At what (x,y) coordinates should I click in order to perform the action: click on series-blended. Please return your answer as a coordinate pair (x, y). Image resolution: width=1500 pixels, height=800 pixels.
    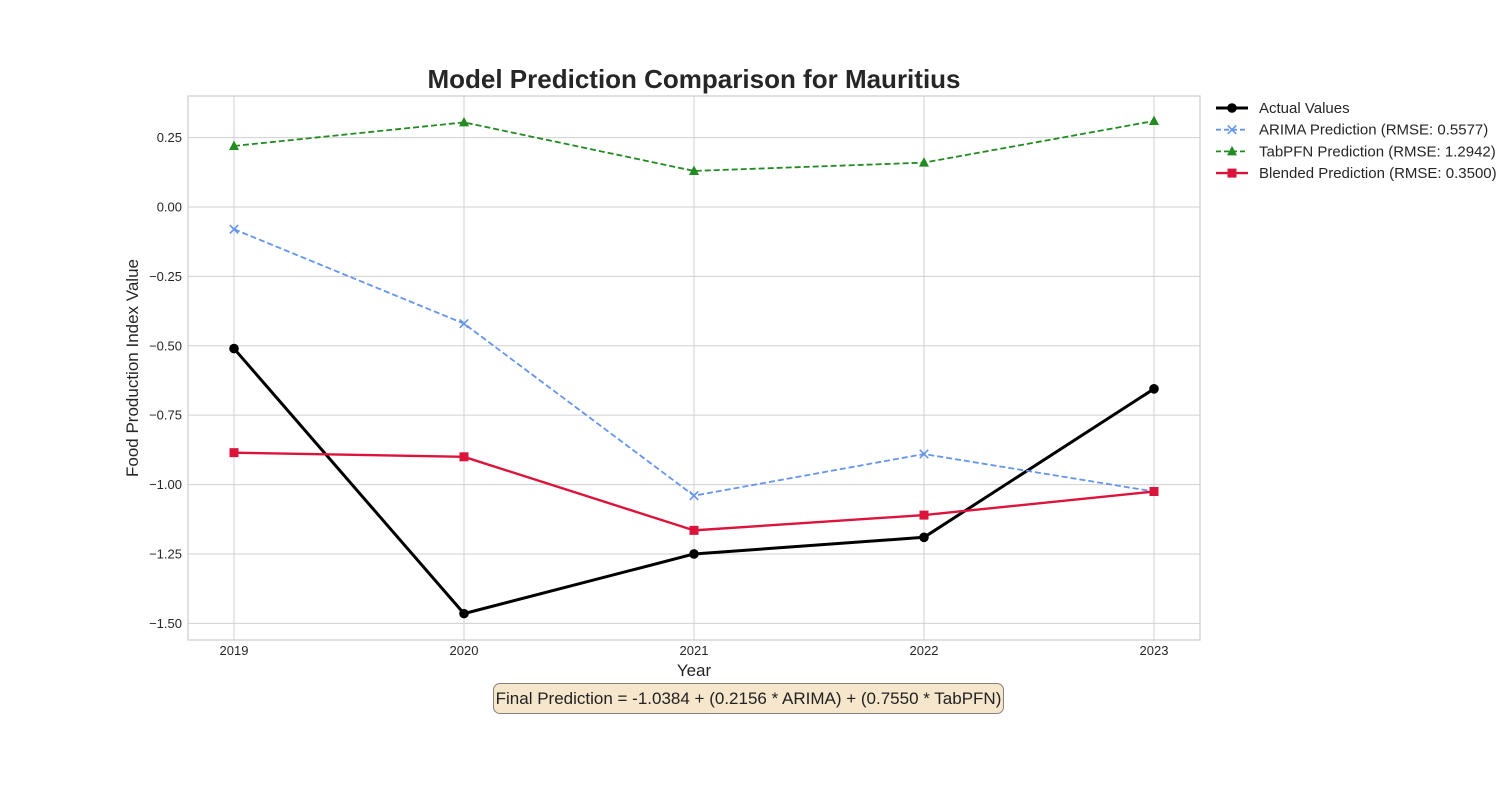
    Looking at the image, I should click on (694, 491).